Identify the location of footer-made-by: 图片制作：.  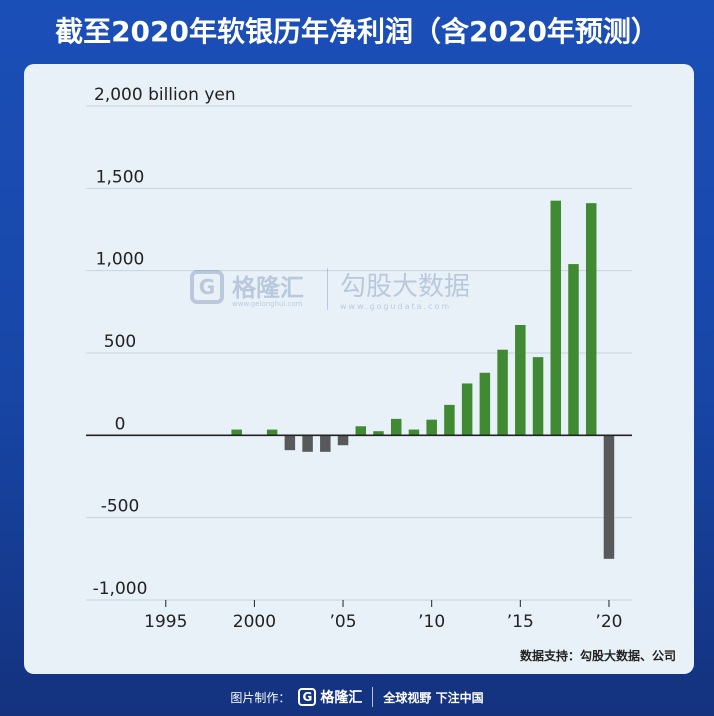
(260, 697).